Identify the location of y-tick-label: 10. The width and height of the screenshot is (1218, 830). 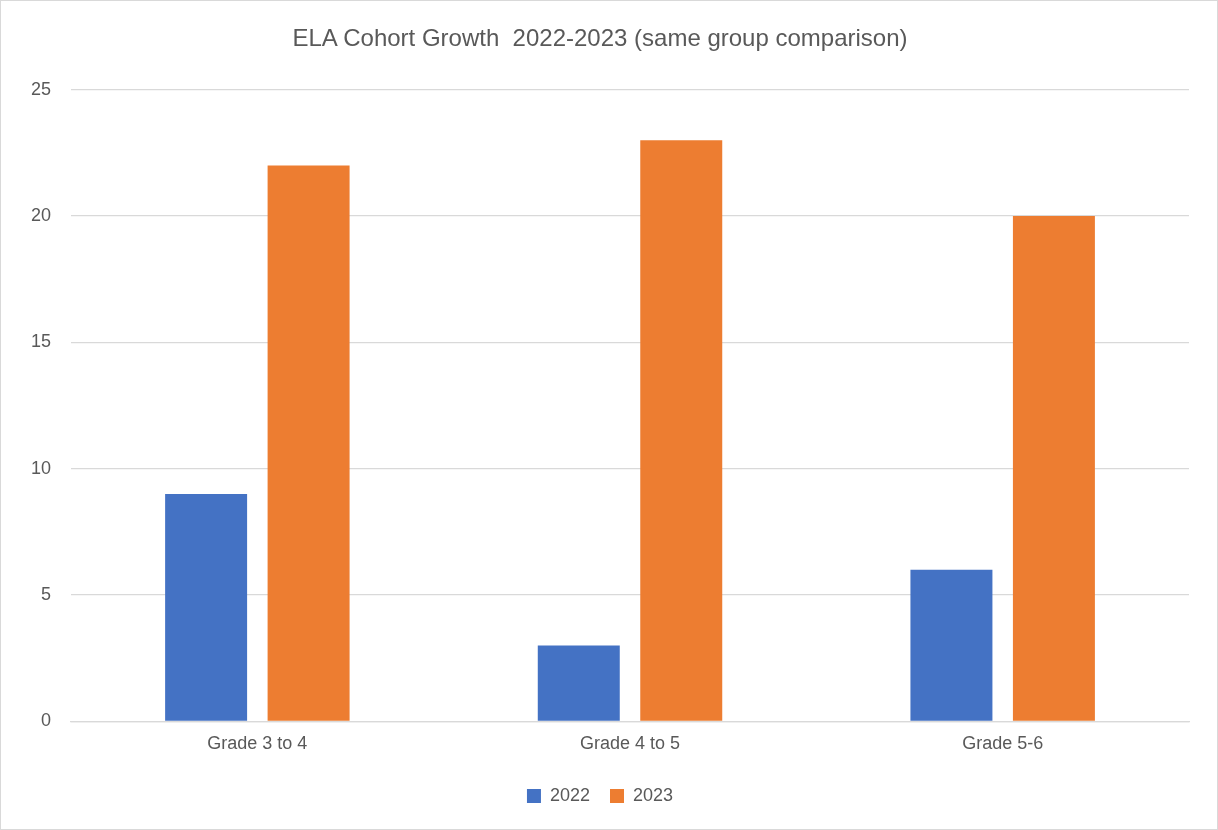
(41, 467).